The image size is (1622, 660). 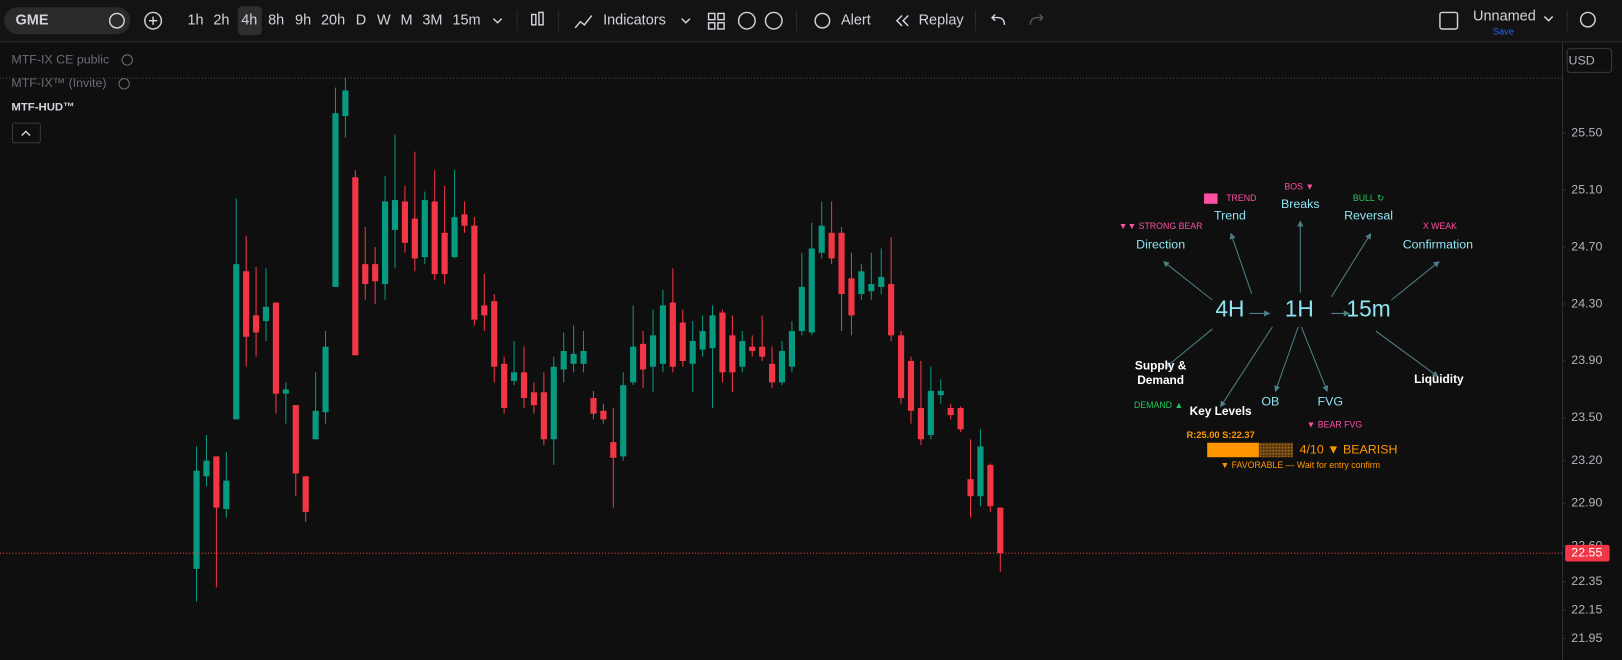 I want to click on replay-button: Replay, so click(x=942, y=21).